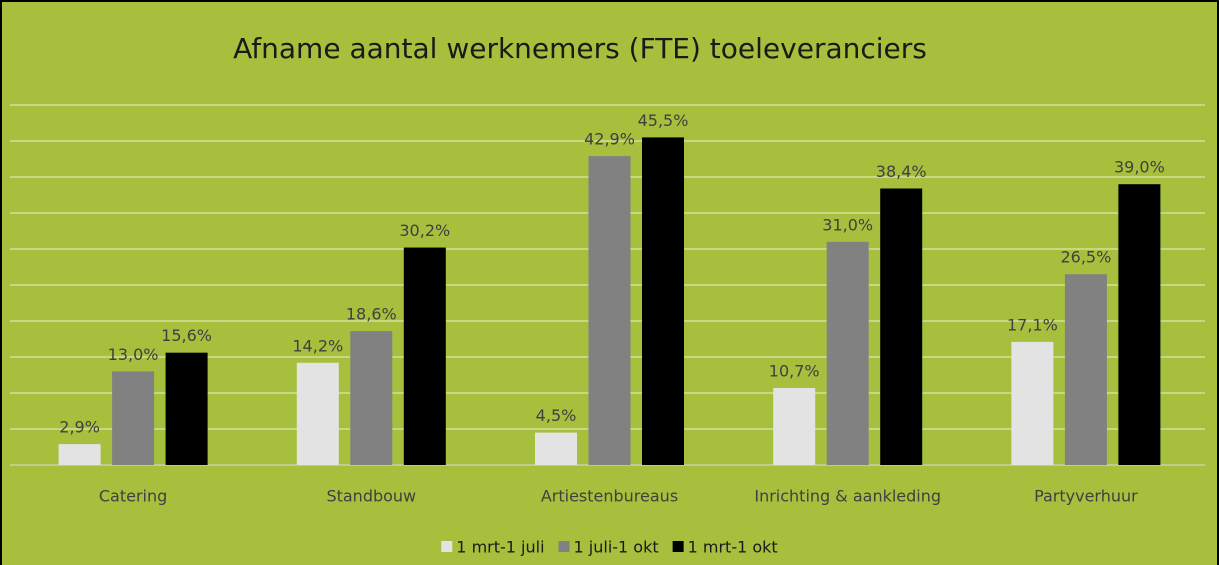 The image size is (1219, 565). What do you see at coordinates (1139, 167) in the screenshot?
I see `data-label: 39,0%` at bounding box center [1139, 167].